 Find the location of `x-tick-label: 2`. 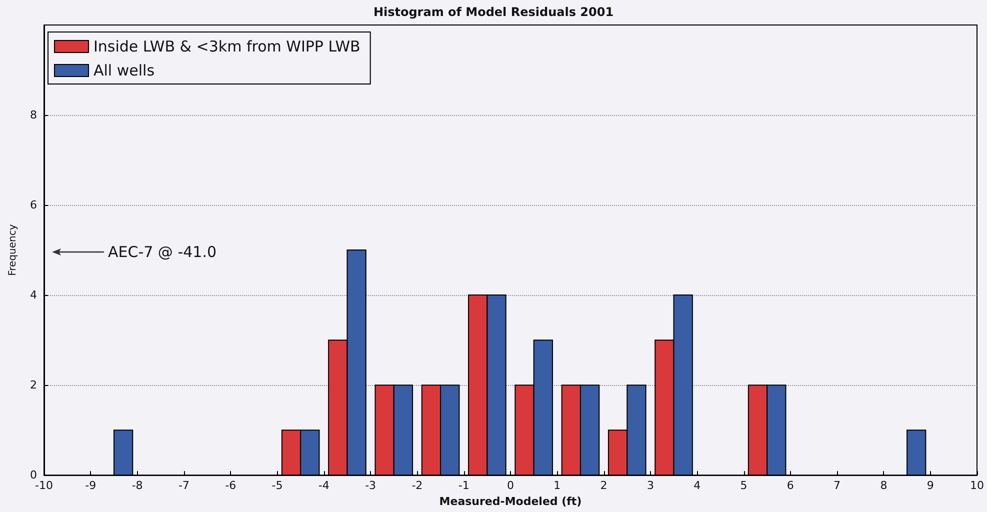

x-tick-label: 2 is located at coordinates (604, 485).